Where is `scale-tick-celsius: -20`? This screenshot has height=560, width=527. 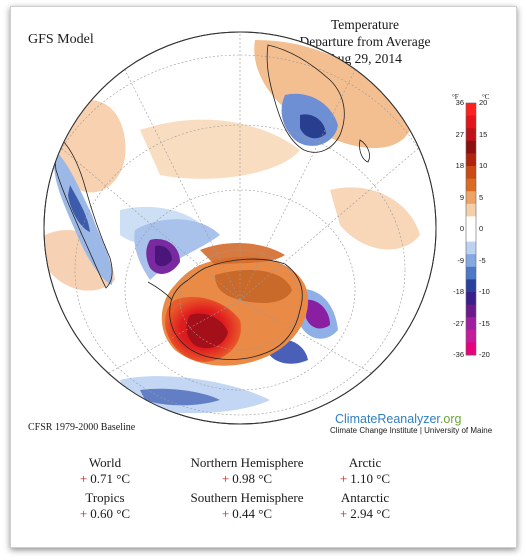 scale-tick-celsius: -20 is located at coordinates (484, 354).